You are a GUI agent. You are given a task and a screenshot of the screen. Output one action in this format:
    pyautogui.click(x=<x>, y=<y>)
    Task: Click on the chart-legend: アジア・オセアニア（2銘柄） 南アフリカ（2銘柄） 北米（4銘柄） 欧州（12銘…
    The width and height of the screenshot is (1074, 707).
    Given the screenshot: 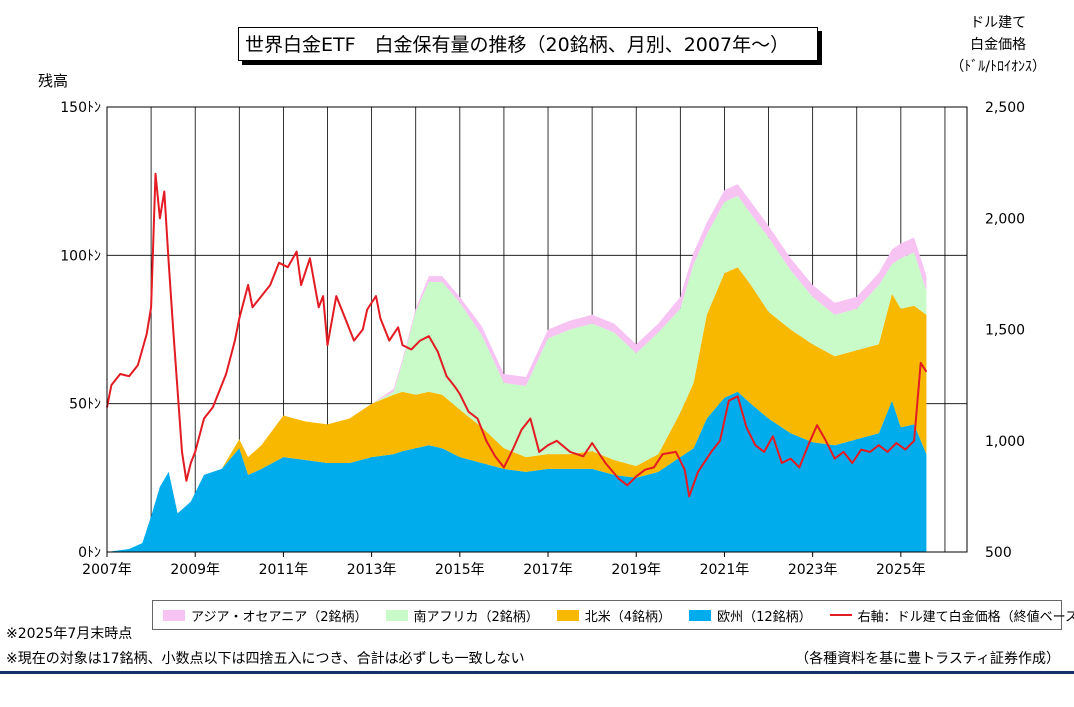 What is the action you would take?
    pyautogui.click(x=613, y=615)
    